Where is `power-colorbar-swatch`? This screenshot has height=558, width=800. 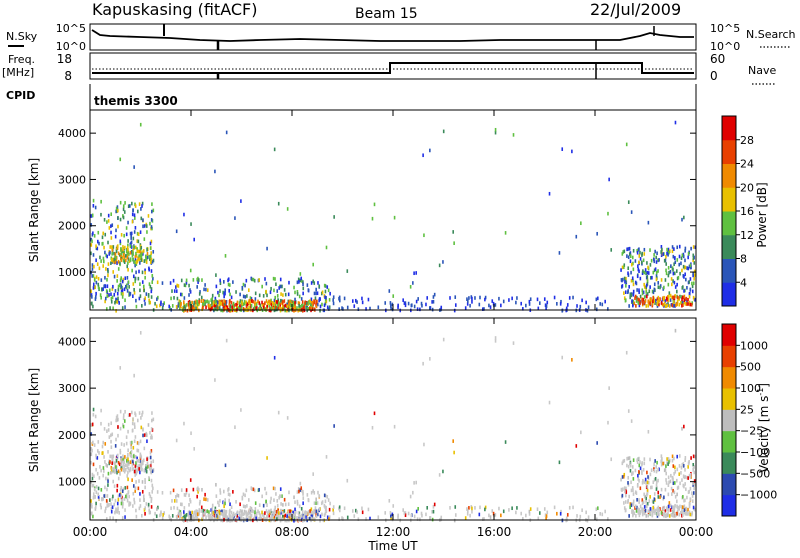
power-colorbar-swatch is located at coordinates (729, 128).